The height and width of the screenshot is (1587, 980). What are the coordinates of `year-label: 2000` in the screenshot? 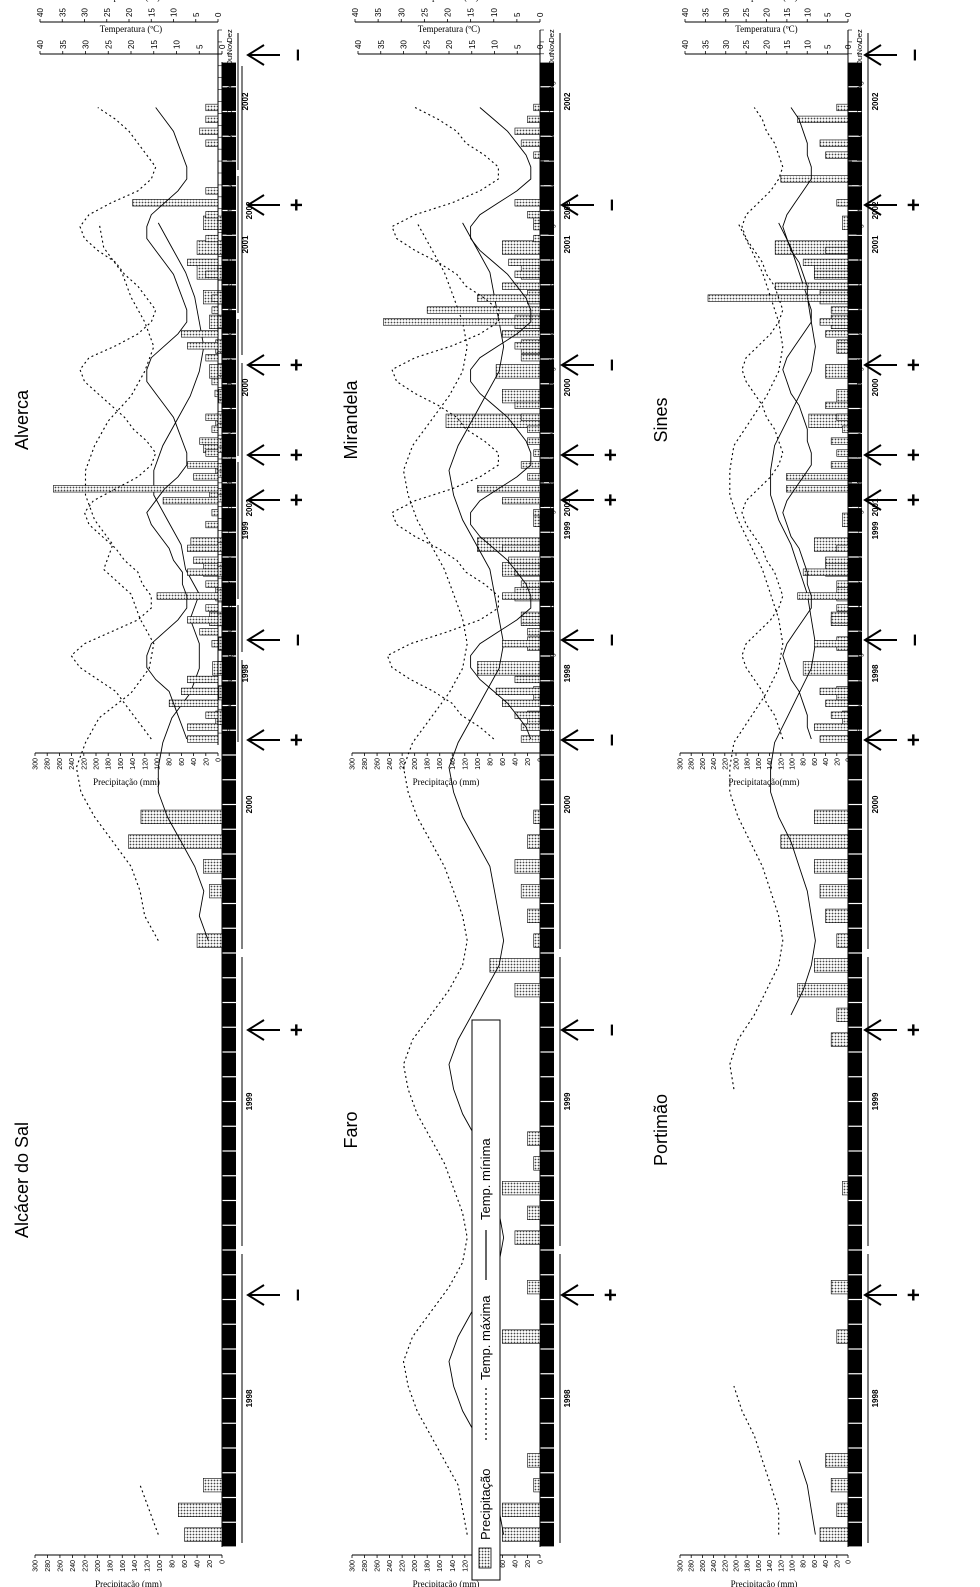 It's located at (245, 387).